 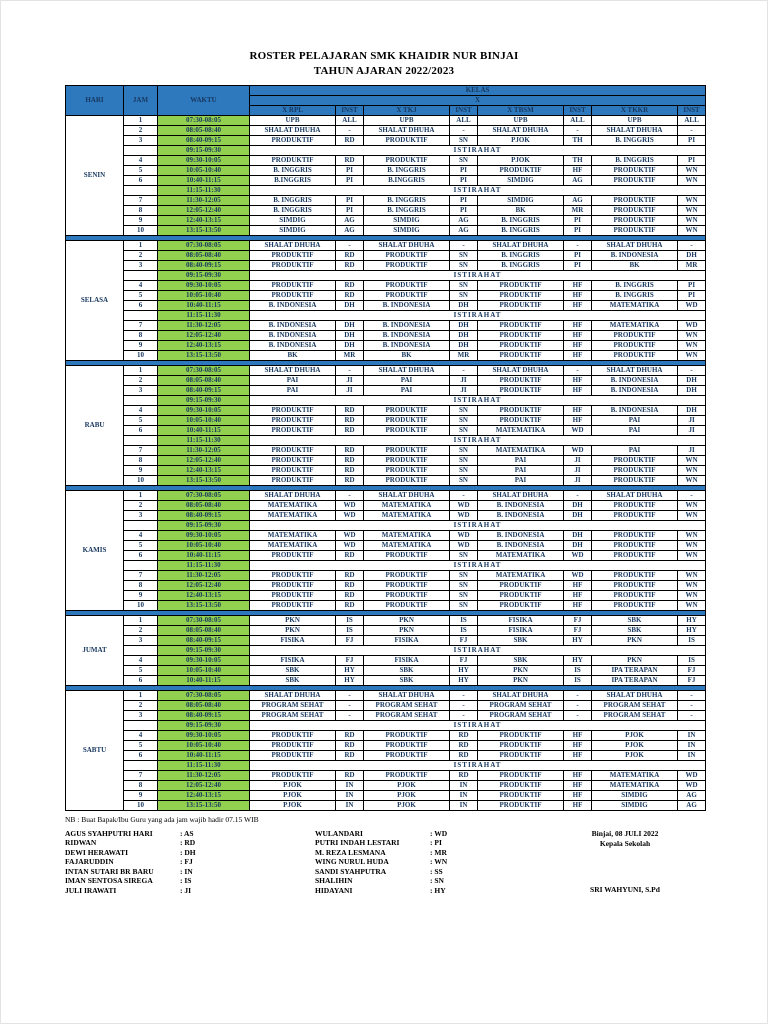 I want to click on subject-cell: MATEMATIKA, so click(x=406, y=515).